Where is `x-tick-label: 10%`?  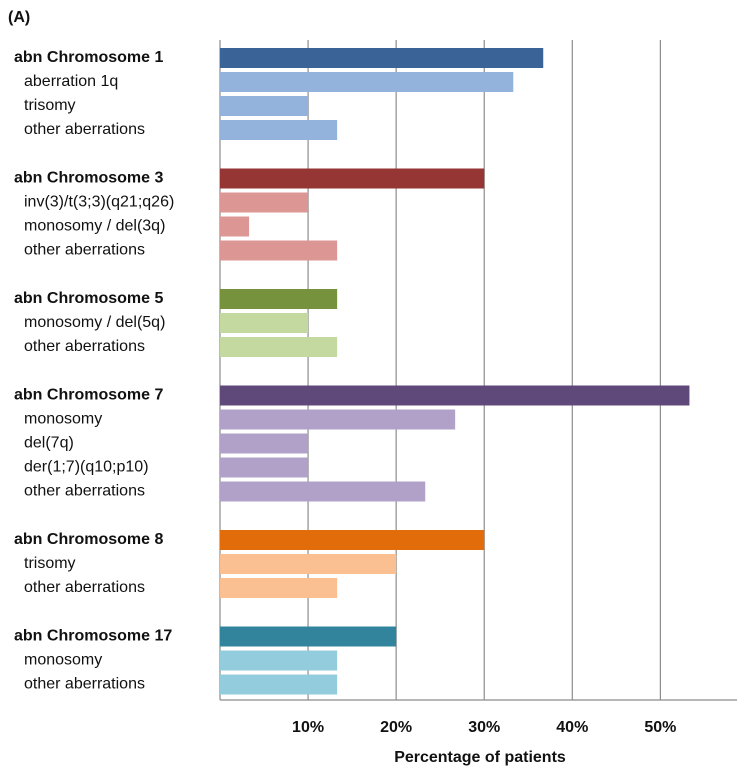 x-tick-label: 10% is located at coordinates (308, 727).